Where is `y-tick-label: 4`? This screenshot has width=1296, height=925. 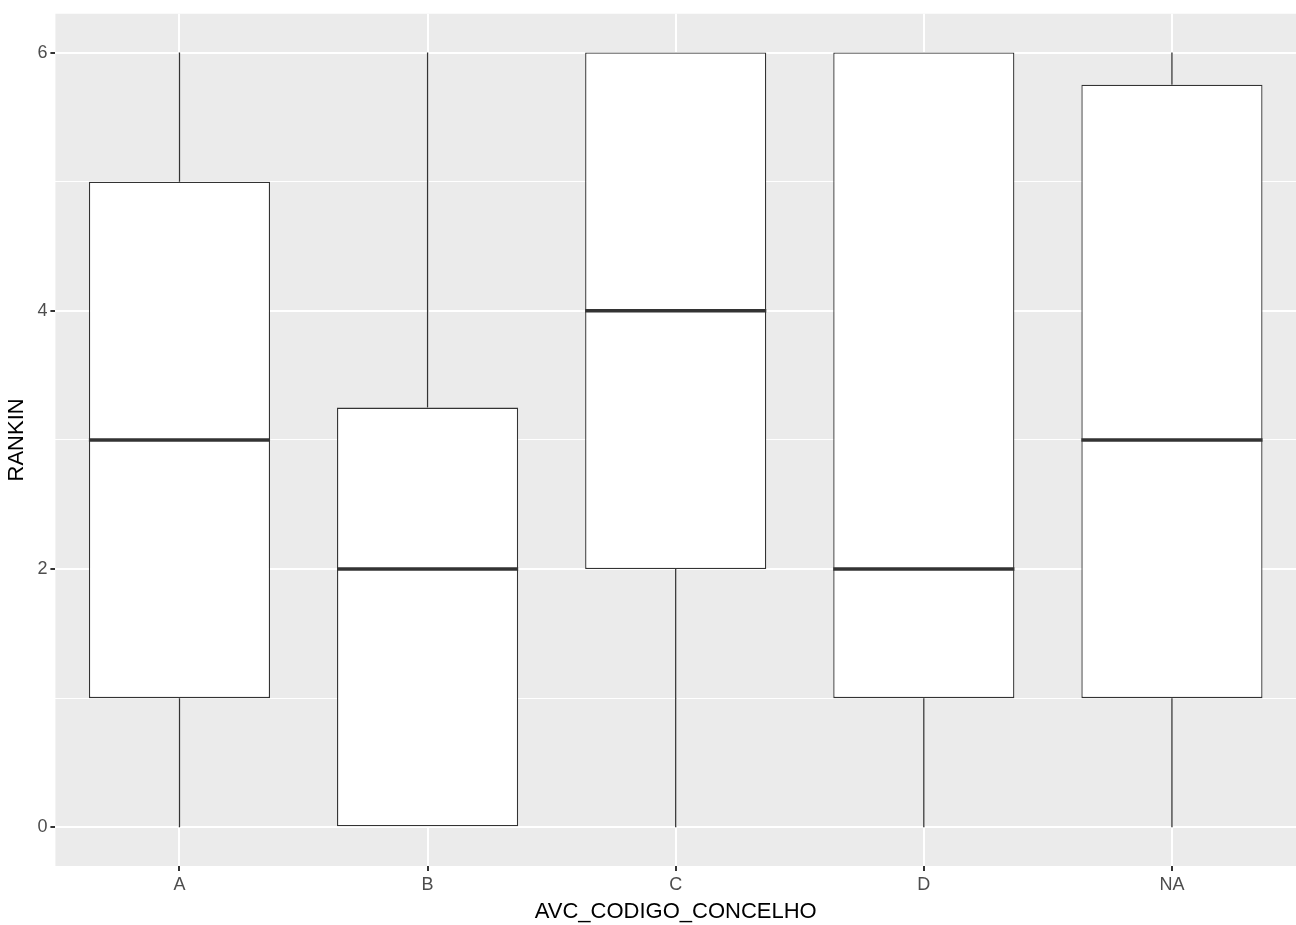
y-tick-label: 4 is located at coordinates (42, 309).